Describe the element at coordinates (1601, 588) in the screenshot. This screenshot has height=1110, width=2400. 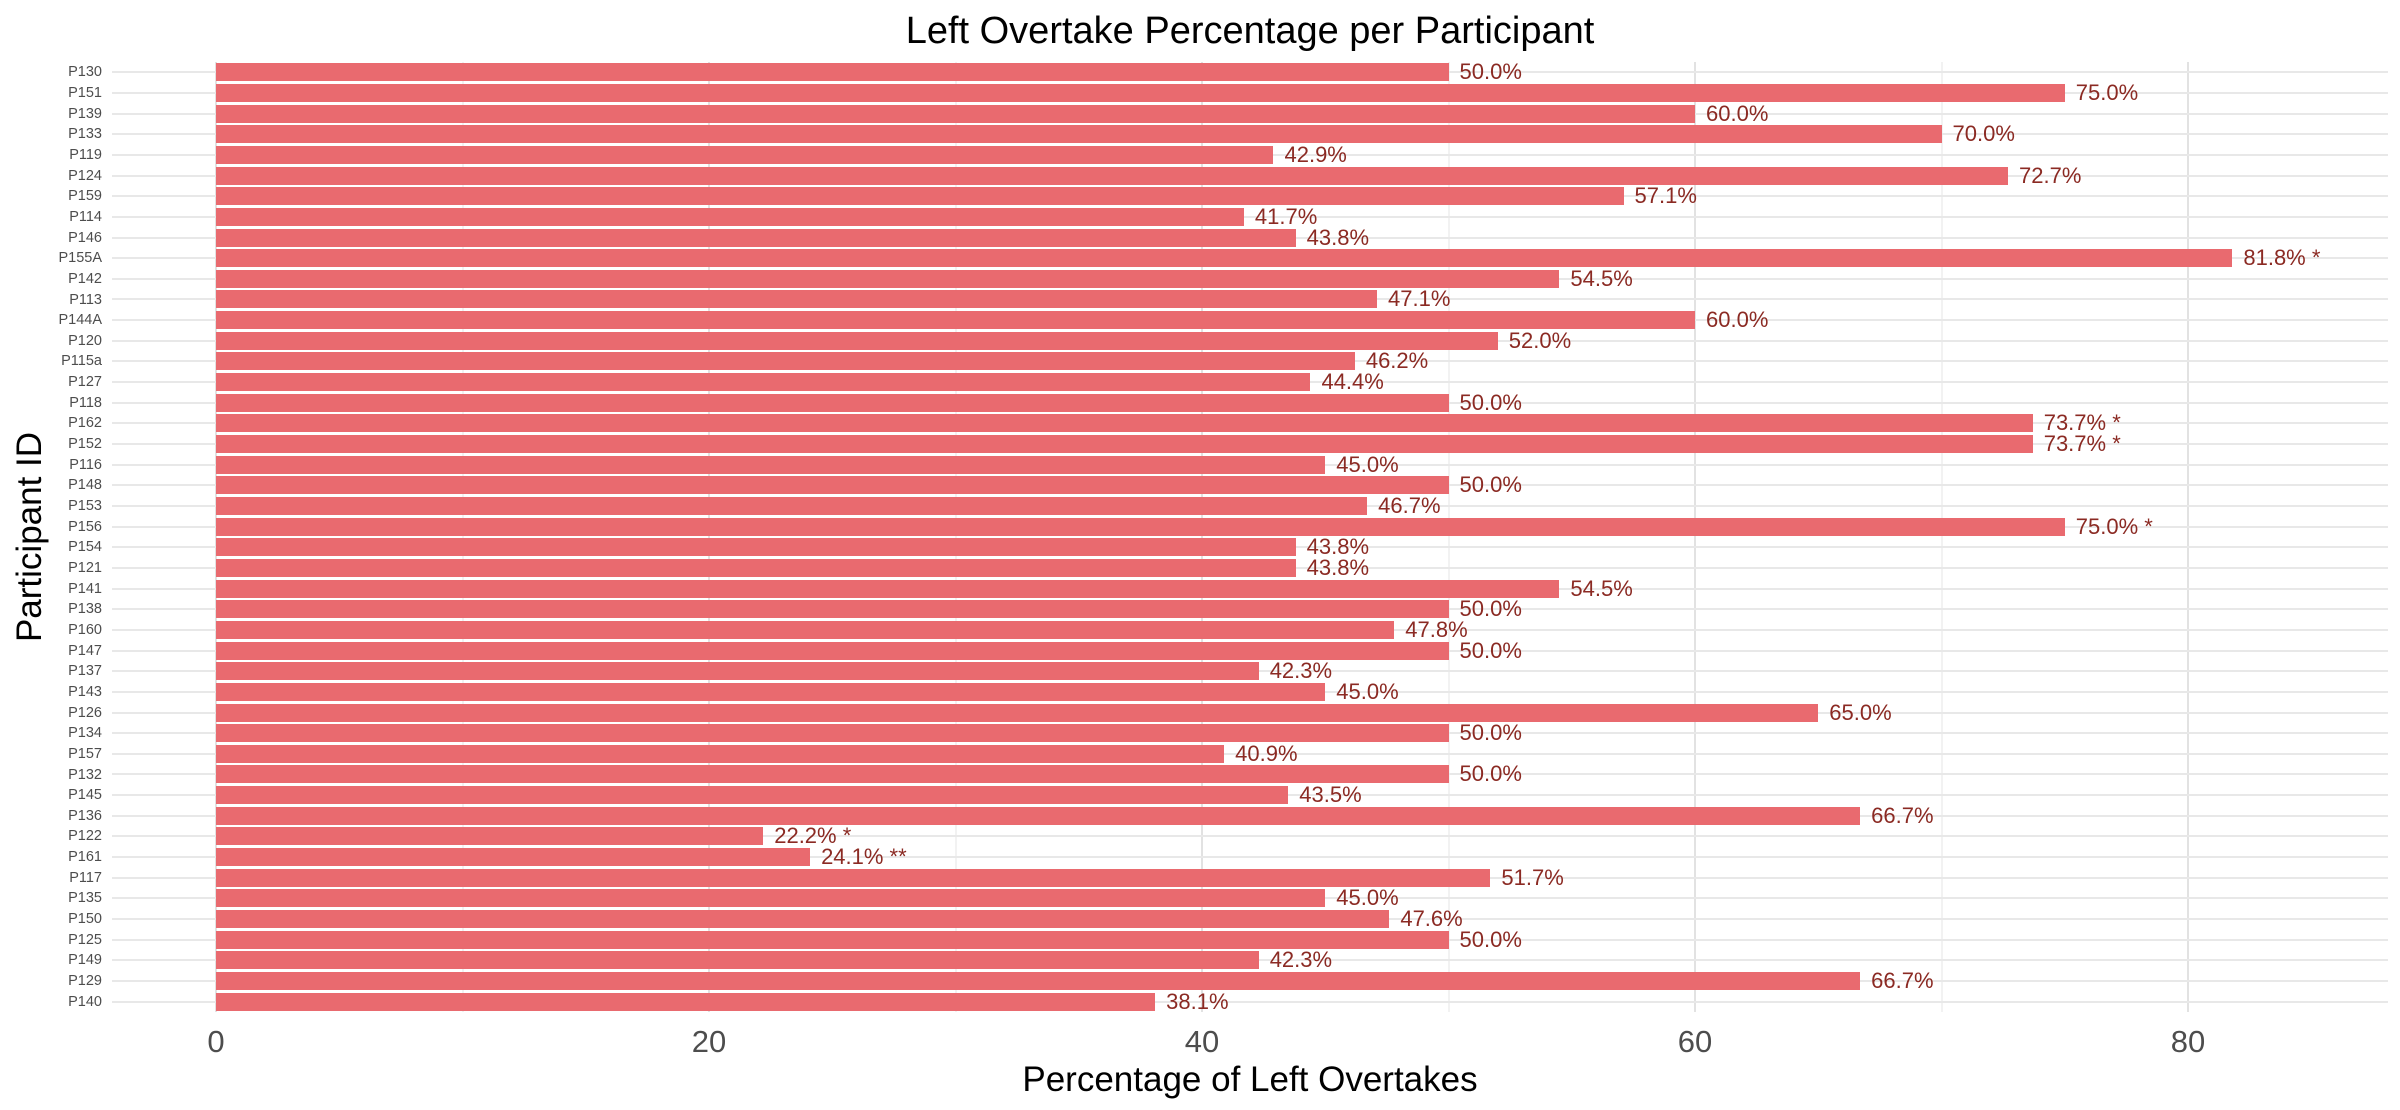
I see `bar-value-label: 54.5%` at that location.